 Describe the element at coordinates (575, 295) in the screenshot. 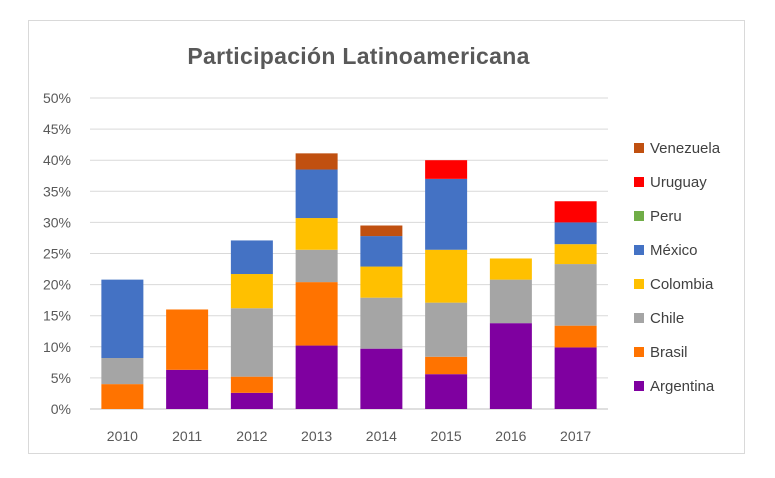

I see `bar-segment-chile-2017` at that location.